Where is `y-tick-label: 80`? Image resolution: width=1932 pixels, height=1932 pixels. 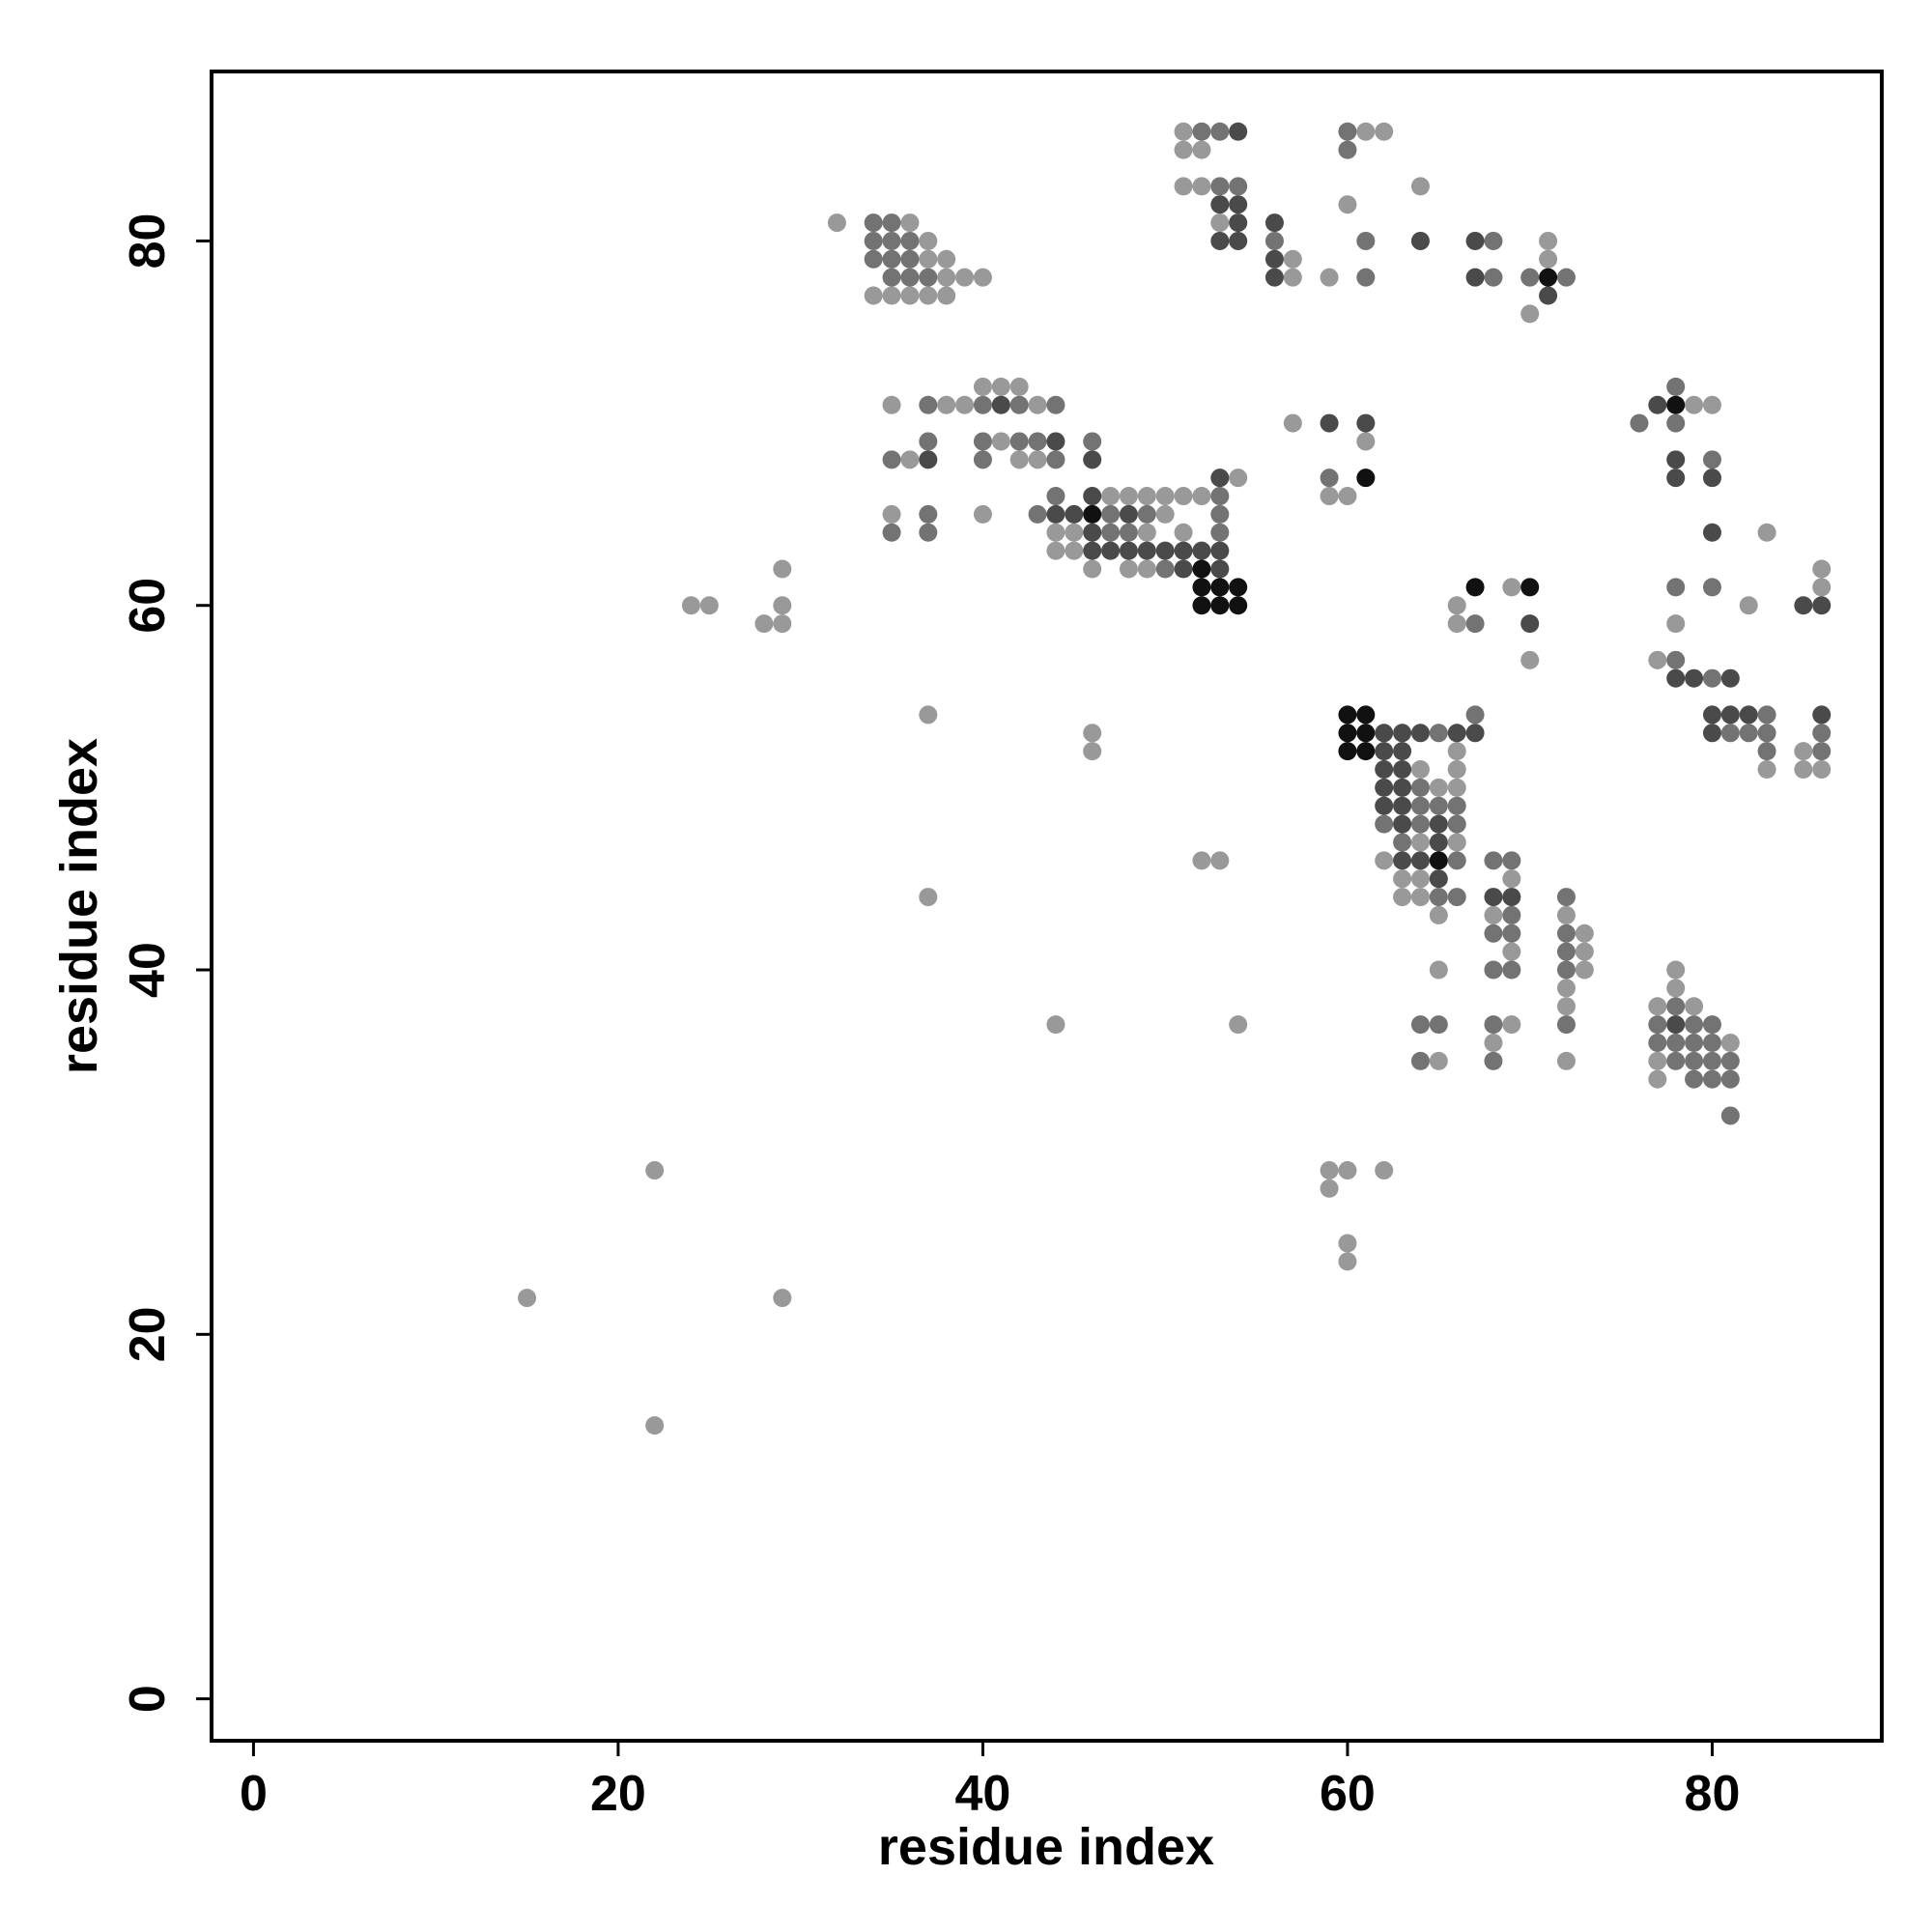 y-tick-label: 80 is located at coordinates (148, 241).